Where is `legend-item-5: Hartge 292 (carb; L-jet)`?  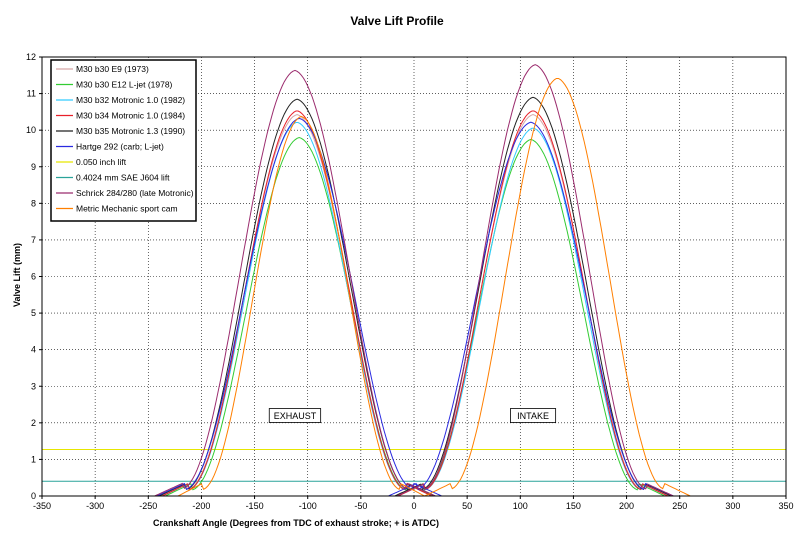
legend-item-5: Hartge 292 (carb; L-jet) is located at coordinates (120, 147).